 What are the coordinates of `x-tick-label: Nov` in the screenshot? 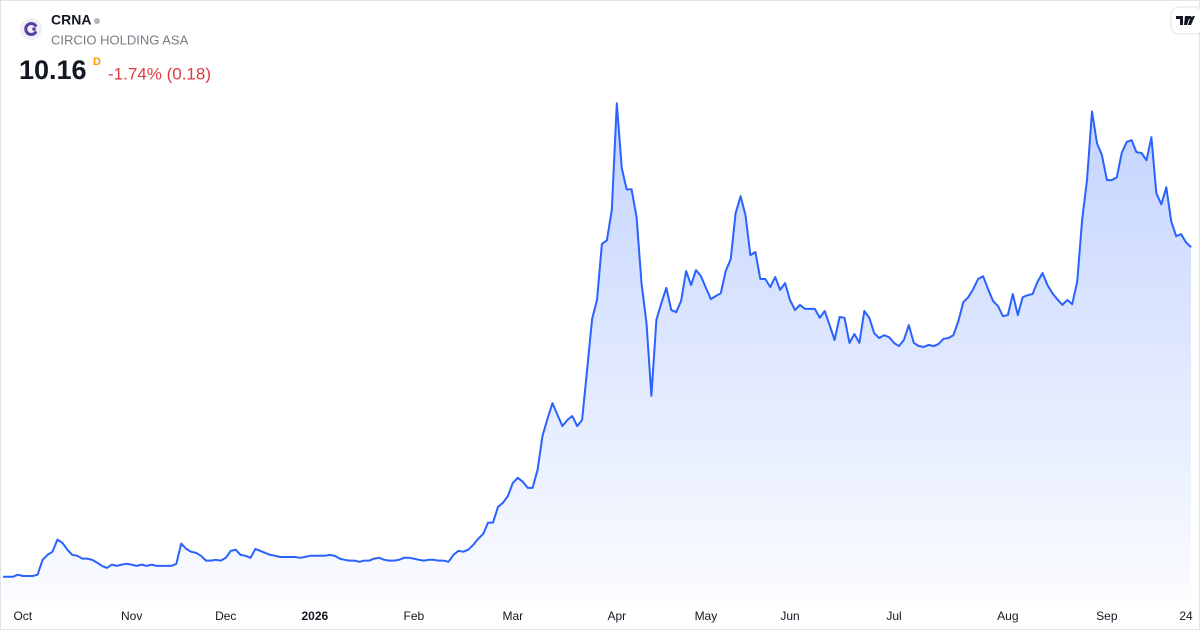 It's located at (131, 616).